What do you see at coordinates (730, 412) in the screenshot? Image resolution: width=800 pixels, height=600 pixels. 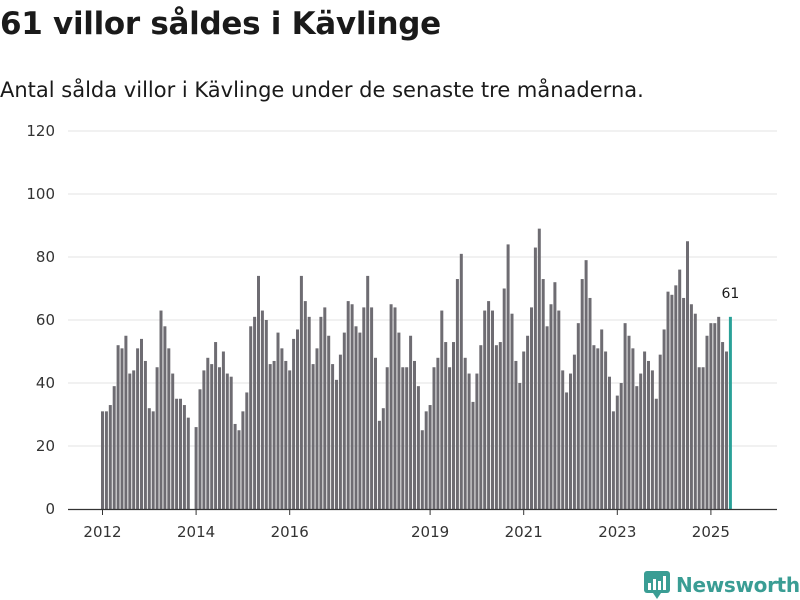 I see `bar-highlight` at bounding box center [730, 412].